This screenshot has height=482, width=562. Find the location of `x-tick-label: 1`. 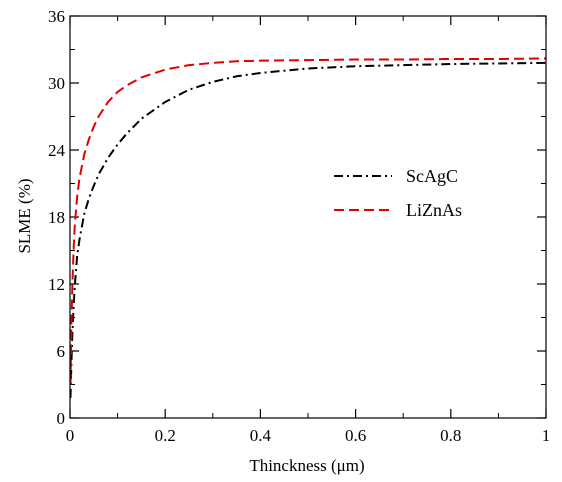

x-tick-label: 1 is located at coordinates (546, 435).